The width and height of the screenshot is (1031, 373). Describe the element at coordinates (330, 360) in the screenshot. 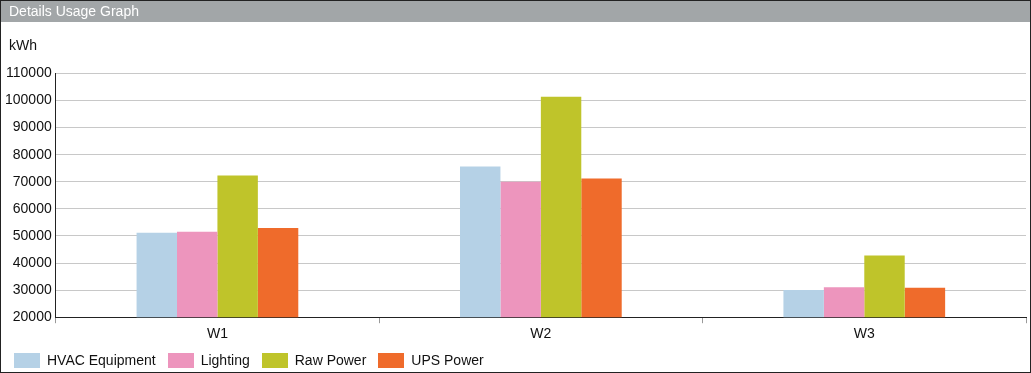

I see `legend-label: Raw Power` at that location.